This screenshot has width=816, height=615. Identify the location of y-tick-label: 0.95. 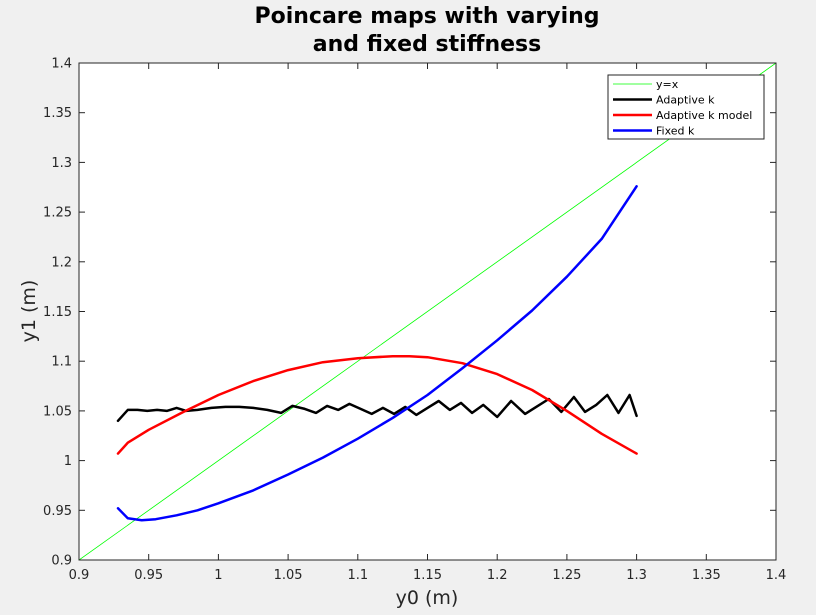
(57, 511).